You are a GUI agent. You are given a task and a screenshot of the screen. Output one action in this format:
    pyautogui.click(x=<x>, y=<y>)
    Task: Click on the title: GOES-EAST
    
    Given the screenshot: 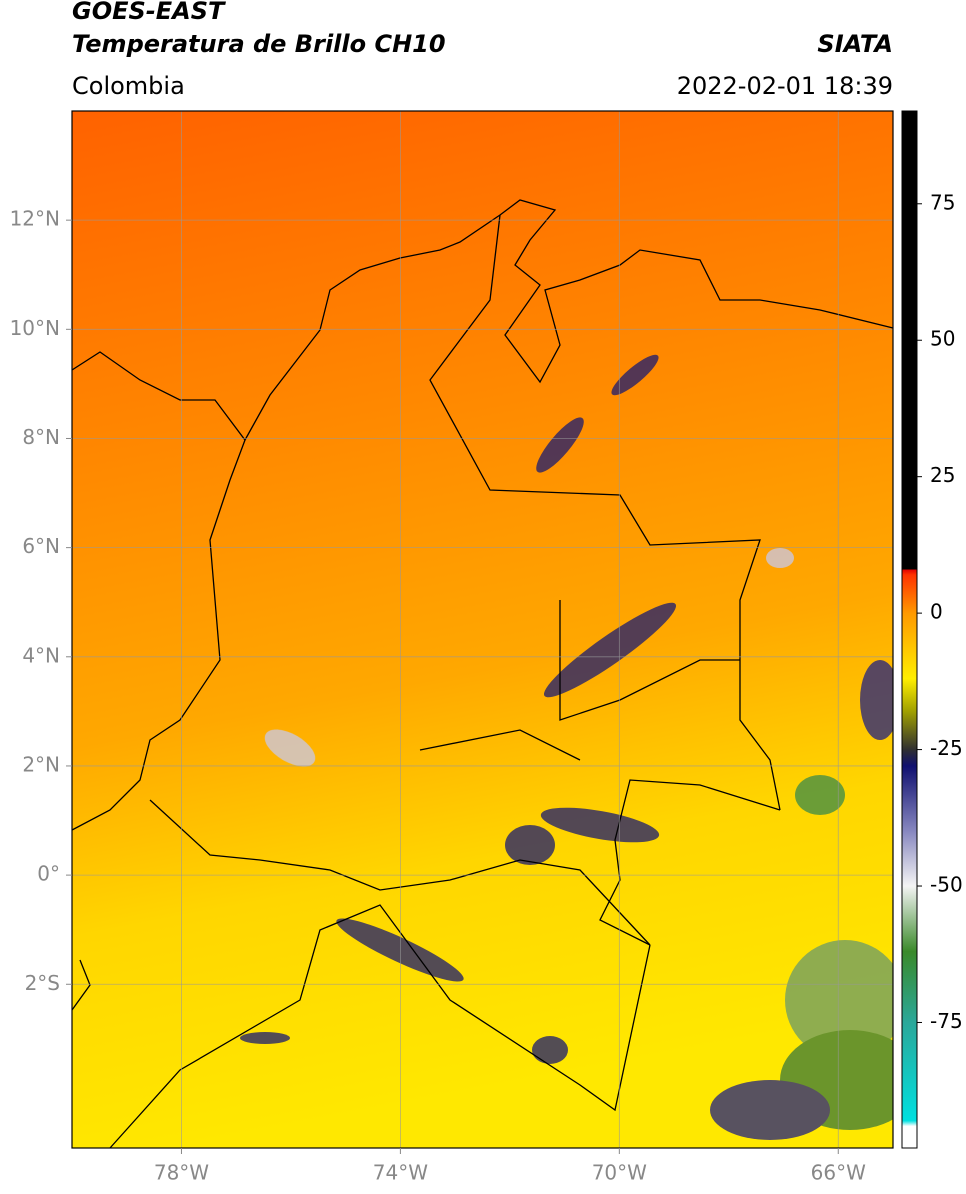 What is the action you would take?
    pyautogui.click(x=149, y=12)
    